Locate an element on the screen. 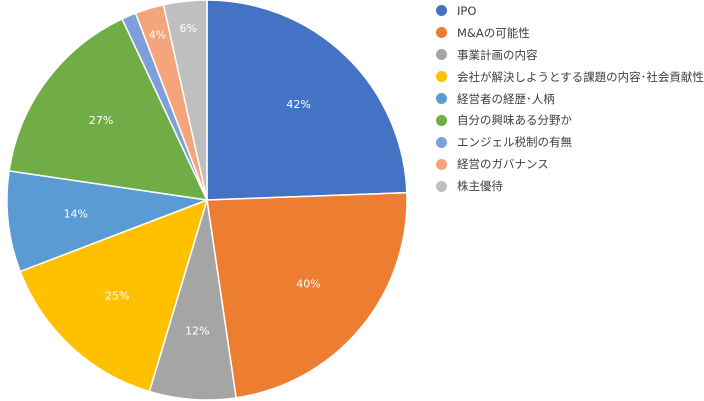  legend-label: 株主優待 is located at coordinates (480, 186).